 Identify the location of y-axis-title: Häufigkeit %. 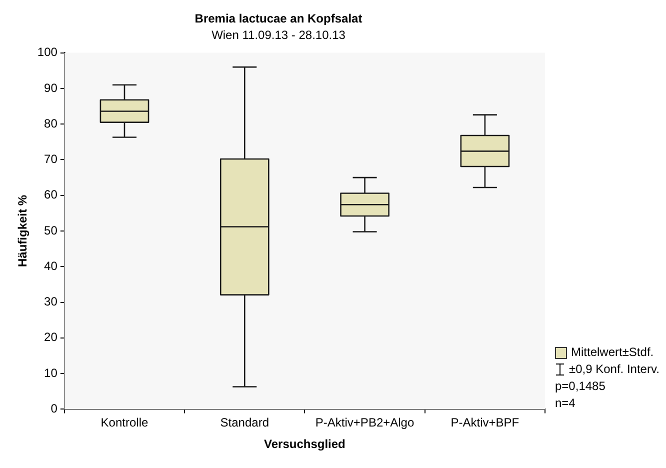
(23, 231).